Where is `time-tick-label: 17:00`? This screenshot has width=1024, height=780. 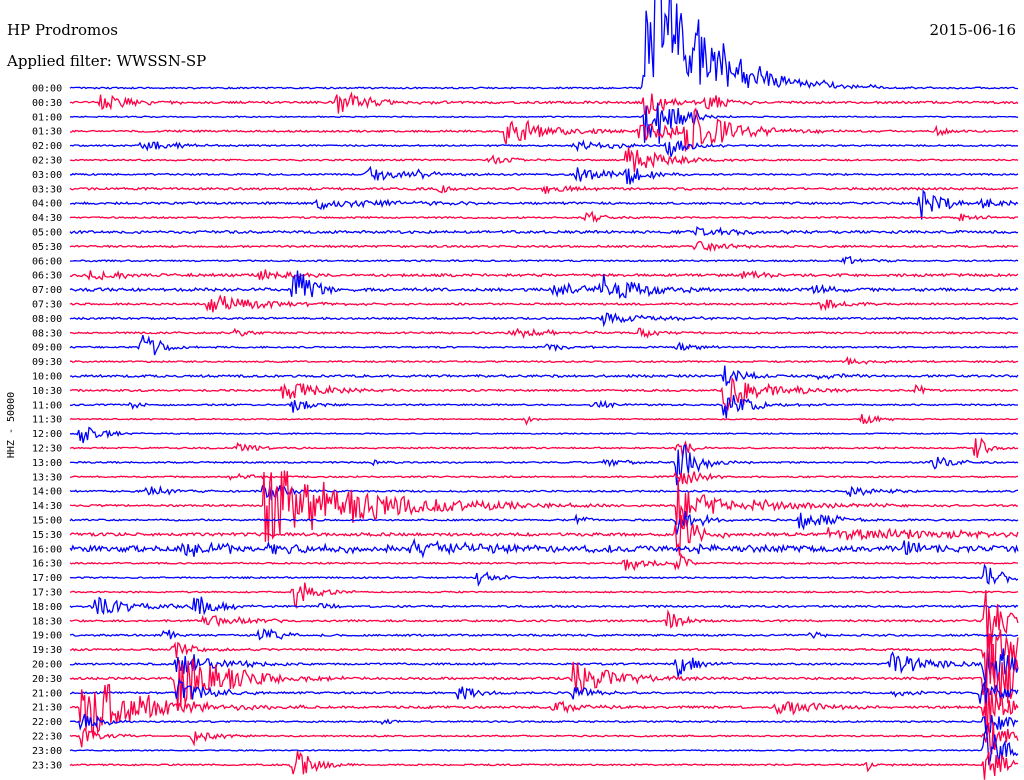 time-tick-label: 17:00 is located at coordinates (47, 578).